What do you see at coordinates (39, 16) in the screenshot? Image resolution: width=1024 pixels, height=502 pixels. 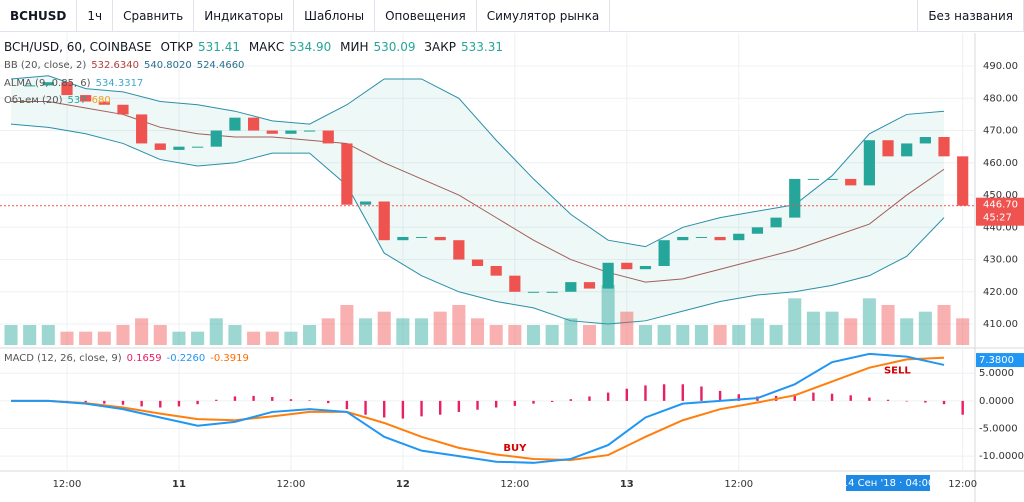 I see `symbol: BCHUSD` at bounding box center [39, 16].